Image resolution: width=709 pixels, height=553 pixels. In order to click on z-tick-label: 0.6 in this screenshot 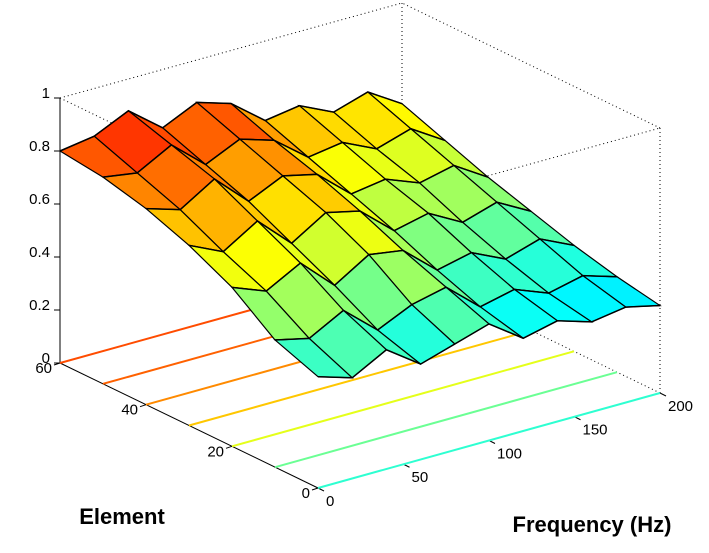, I will do `click(39, 199)`.